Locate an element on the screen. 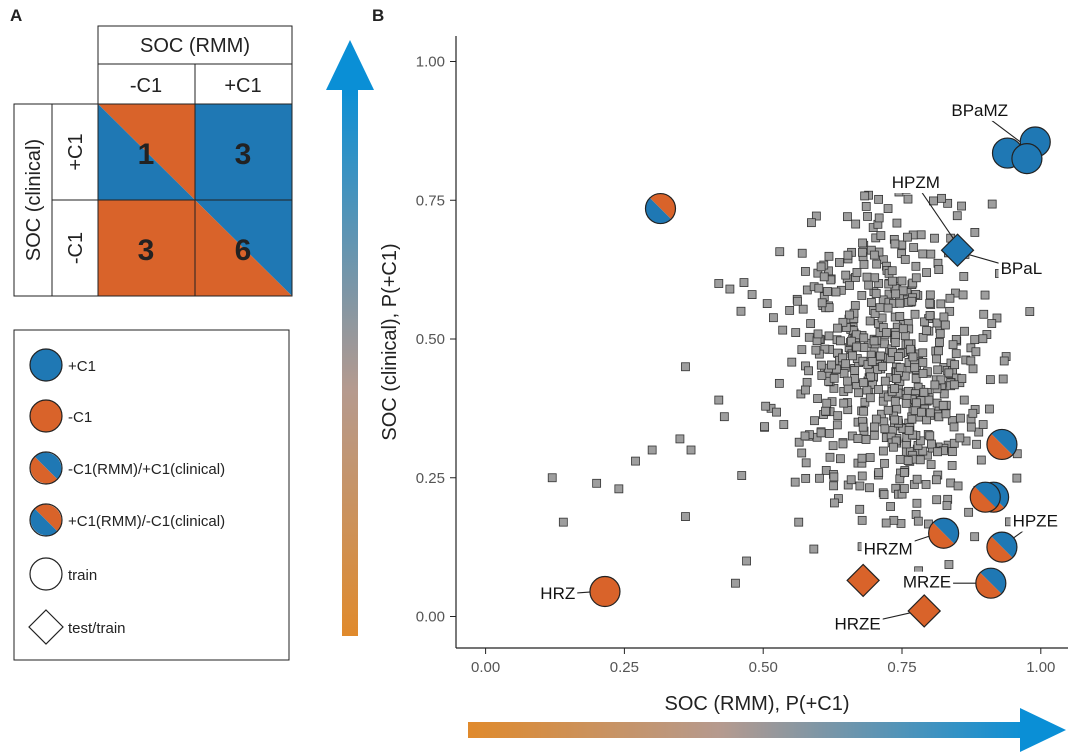  col-header: SOC (RMM) is located at coordinates (195, 46).